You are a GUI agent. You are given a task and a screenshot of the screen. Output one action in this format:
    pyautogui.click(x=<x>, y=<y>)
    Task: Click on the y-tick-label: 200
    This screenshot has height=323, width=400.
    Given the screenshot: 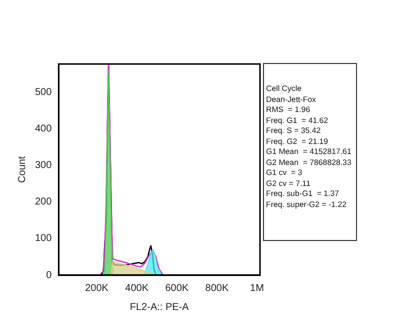 What is the action you would take?
    pyautogui.click(x=43, y=202)
    